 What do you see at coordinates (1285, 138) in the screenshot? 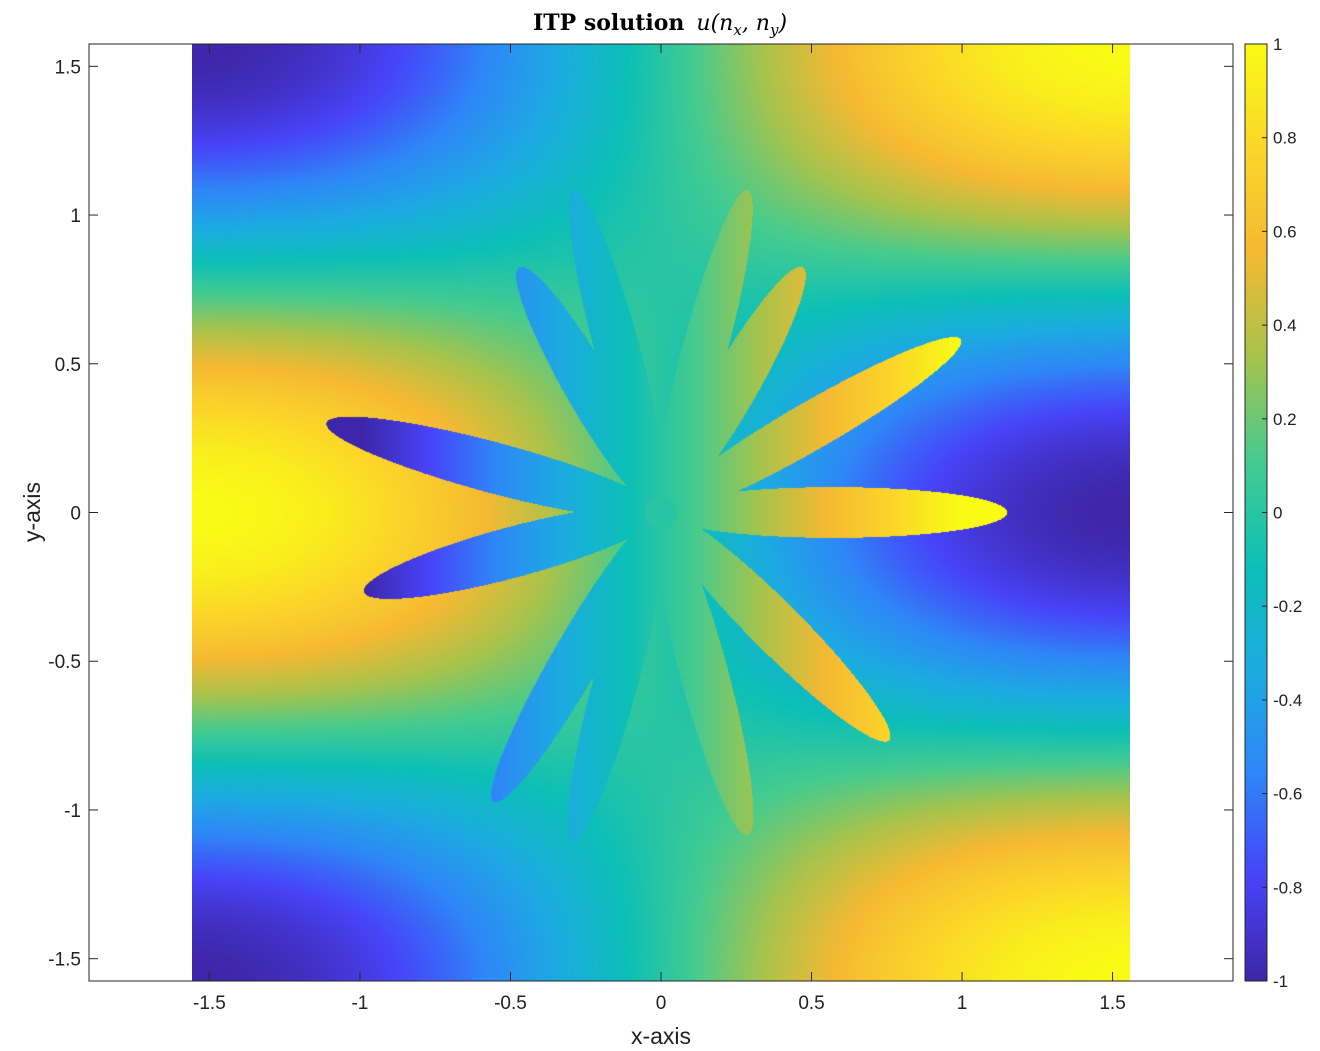
I see `colorbar-tick-label: 0.8` at bounding box center [1285, 138].